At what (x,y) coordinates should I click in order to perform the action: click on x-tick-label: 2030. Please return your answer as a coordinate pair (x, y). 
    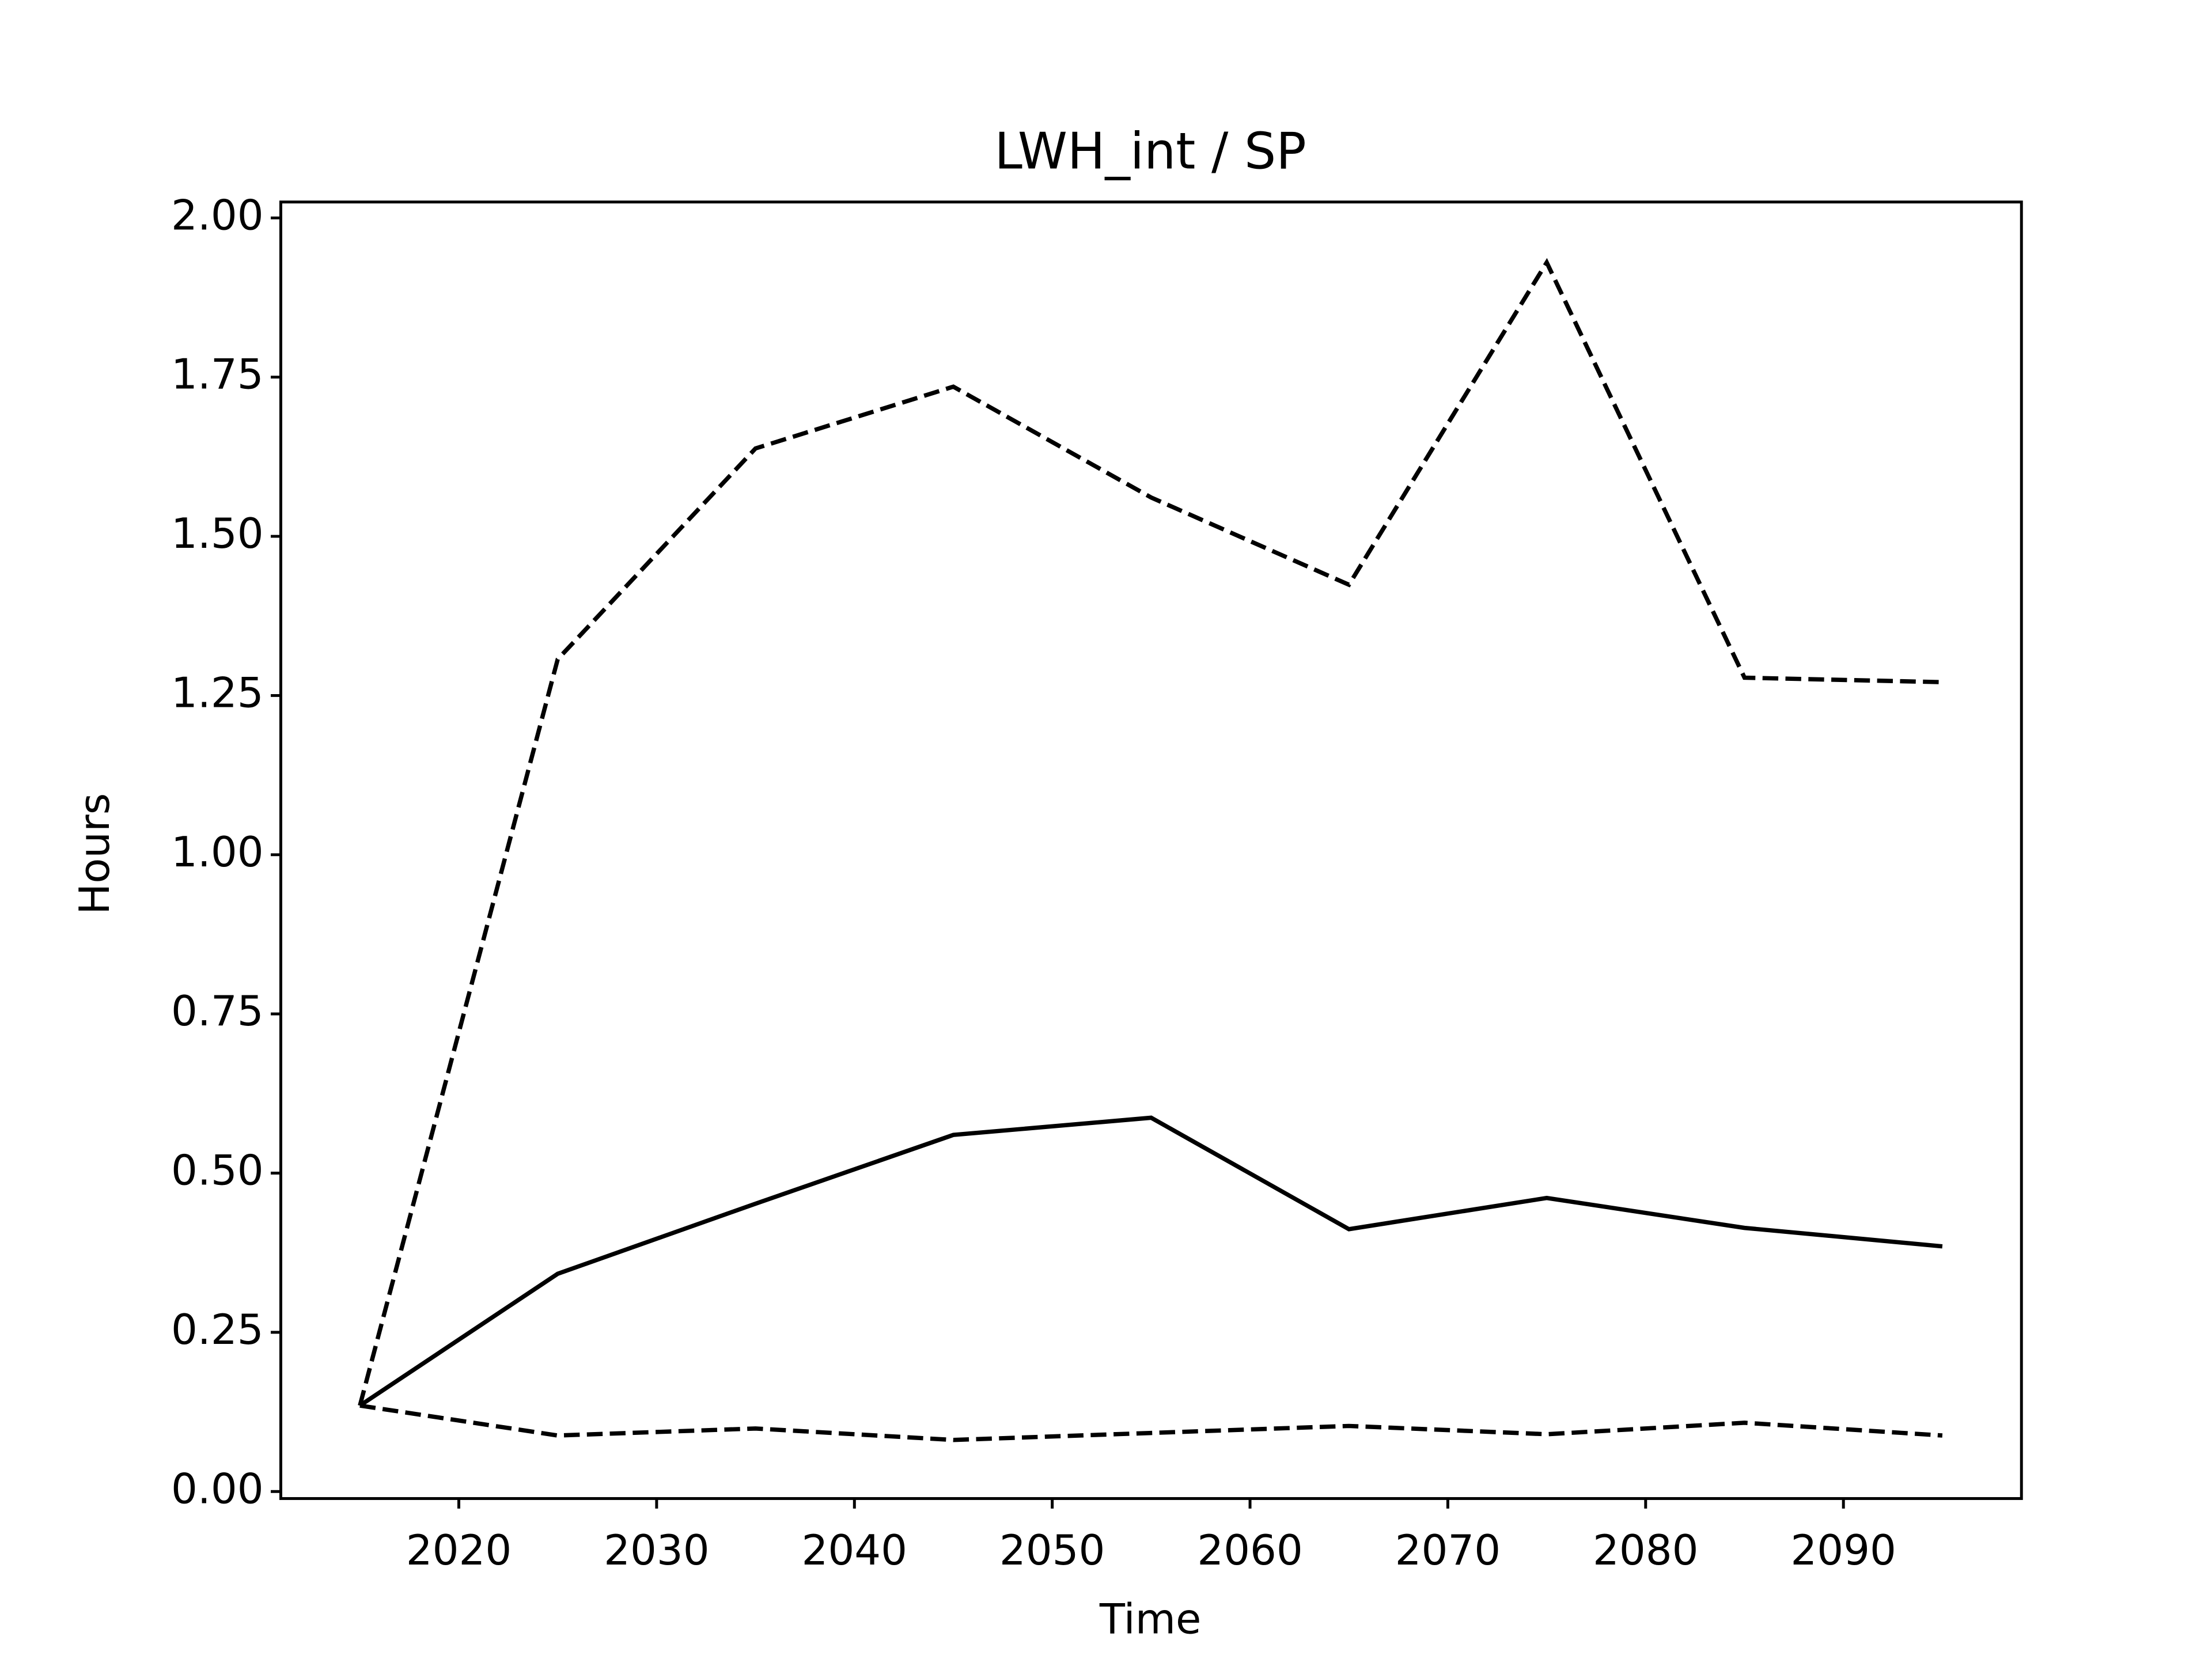
    Looking at the image, I should click on (657, 1551).